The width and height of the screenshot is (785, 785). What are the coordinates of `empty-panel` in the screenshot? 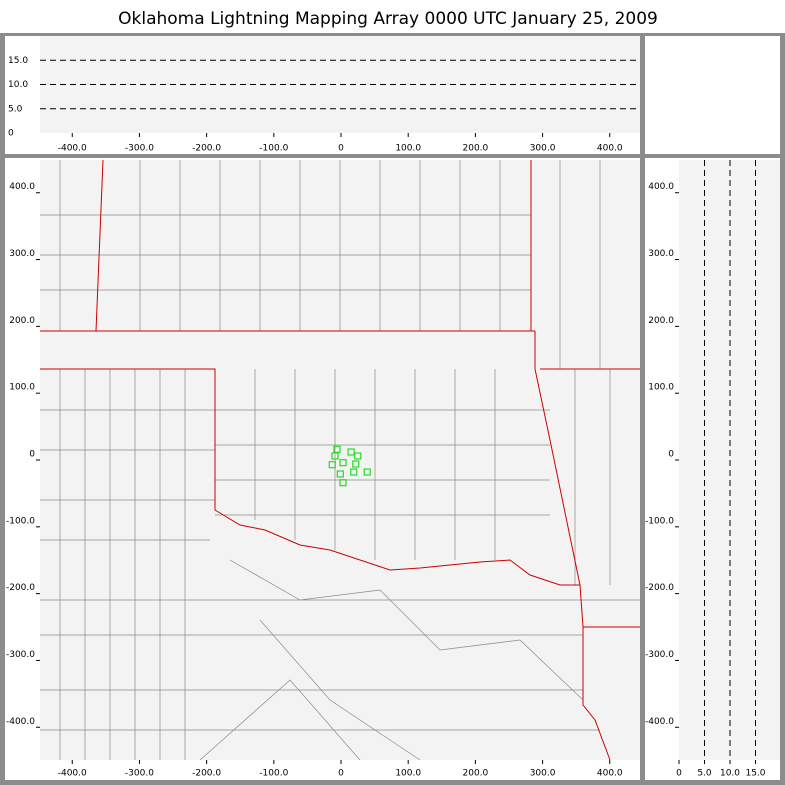 It's located at (712, 95).